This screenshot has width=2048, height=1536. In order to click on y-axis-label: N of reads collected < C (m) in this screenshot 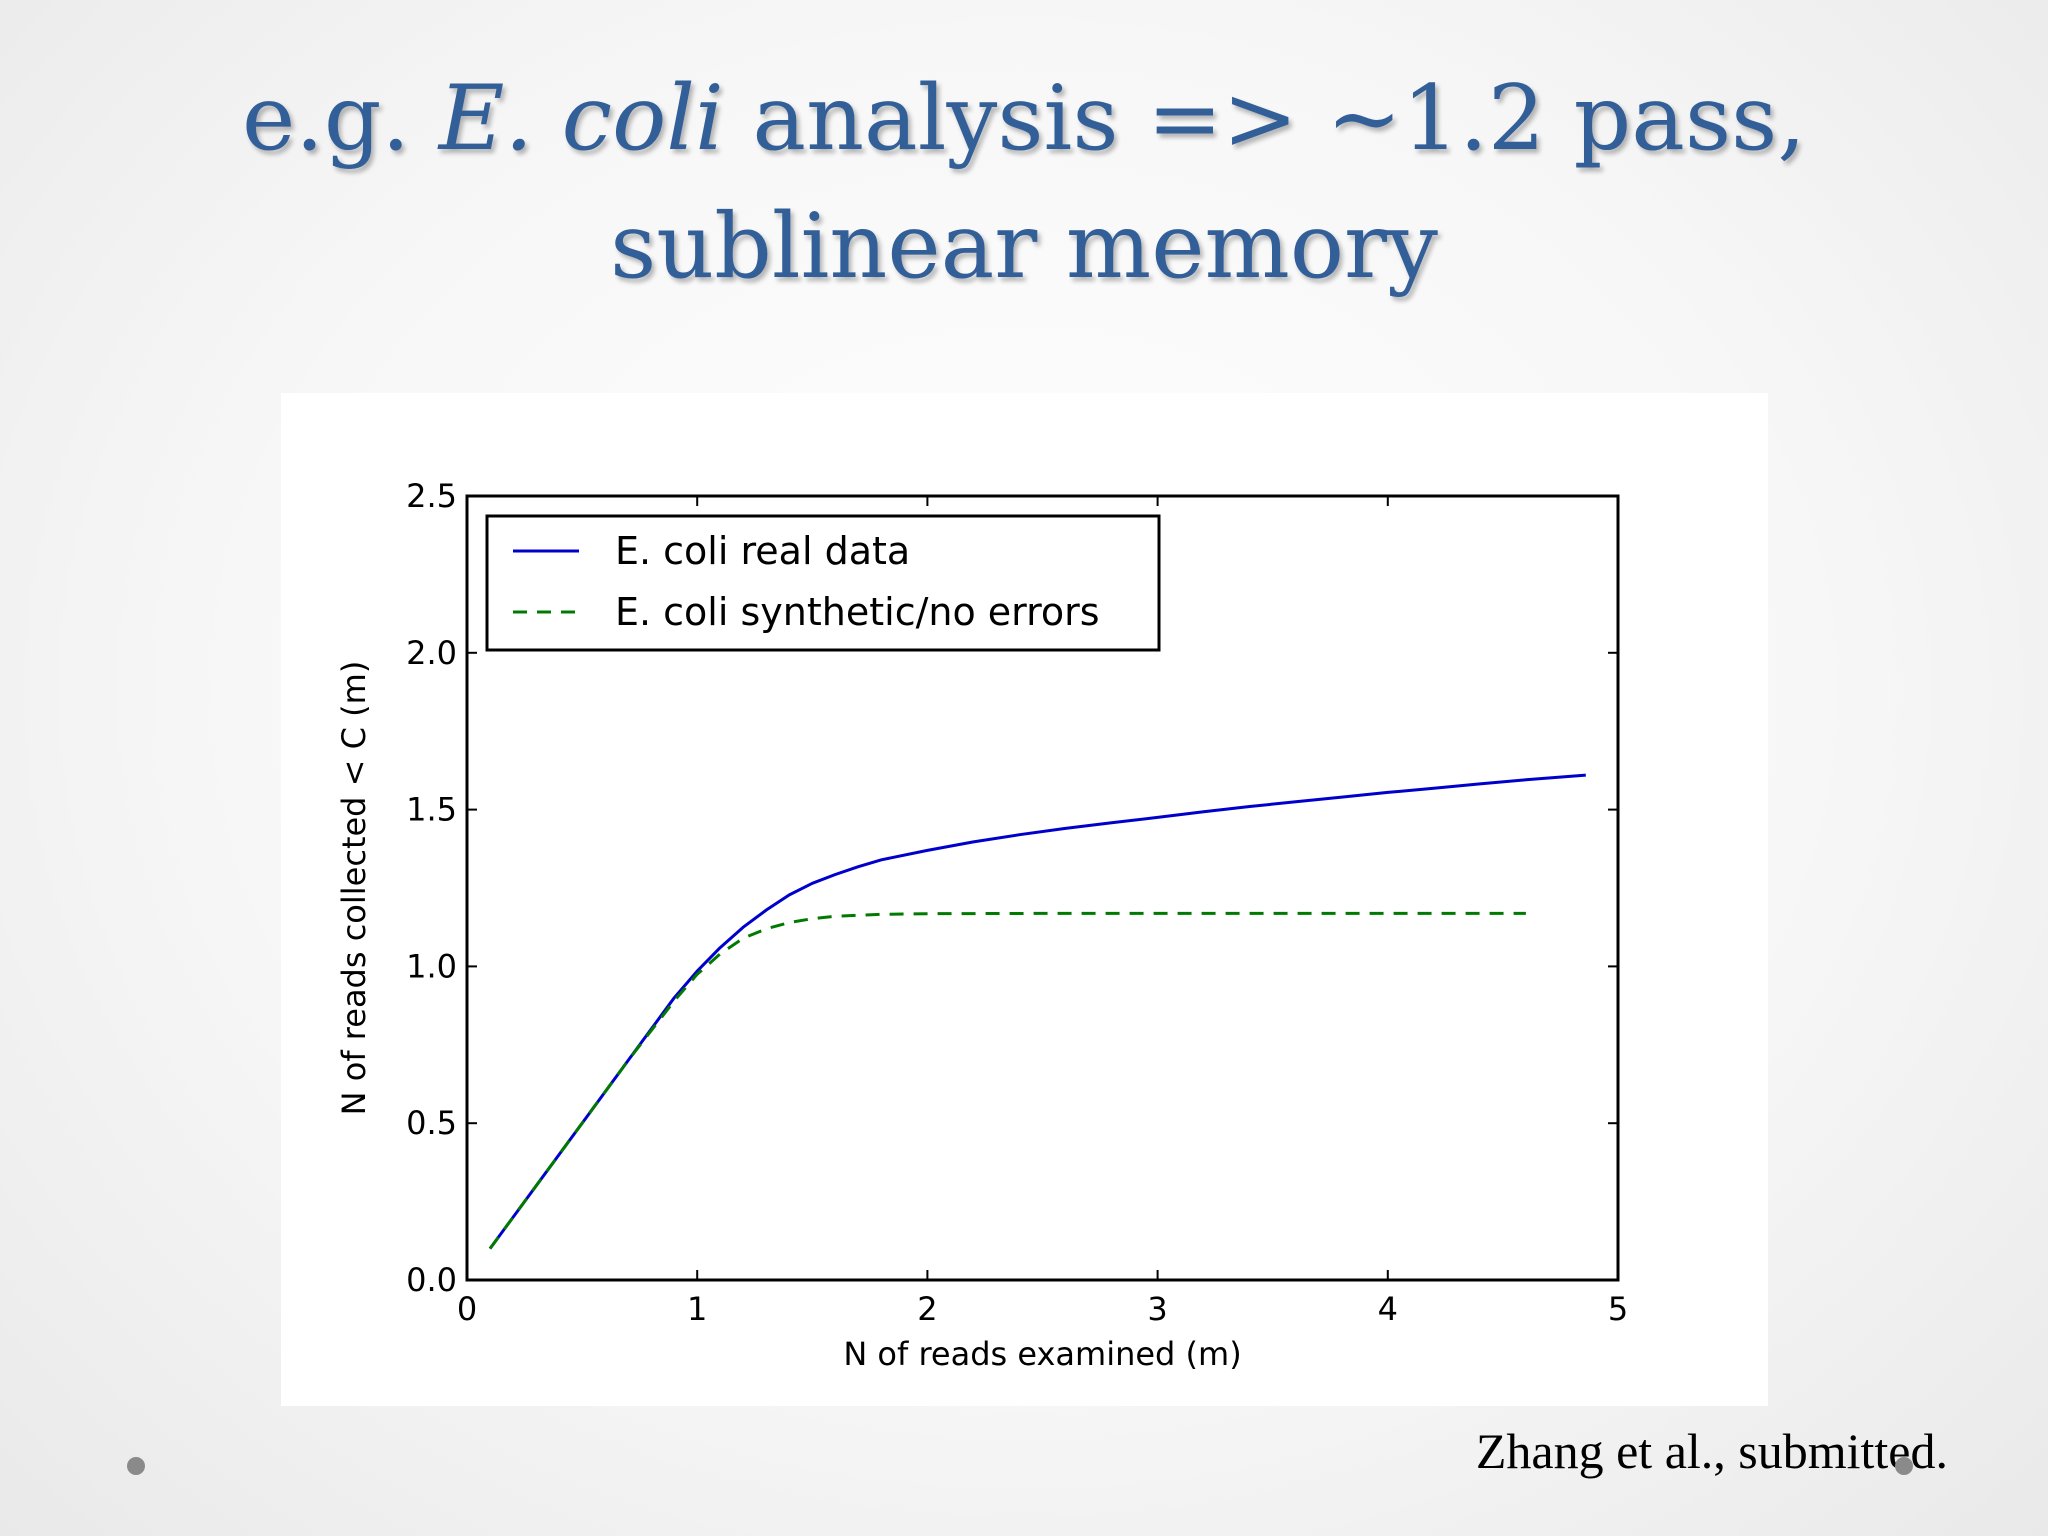, I will do `click(354, 888)`.